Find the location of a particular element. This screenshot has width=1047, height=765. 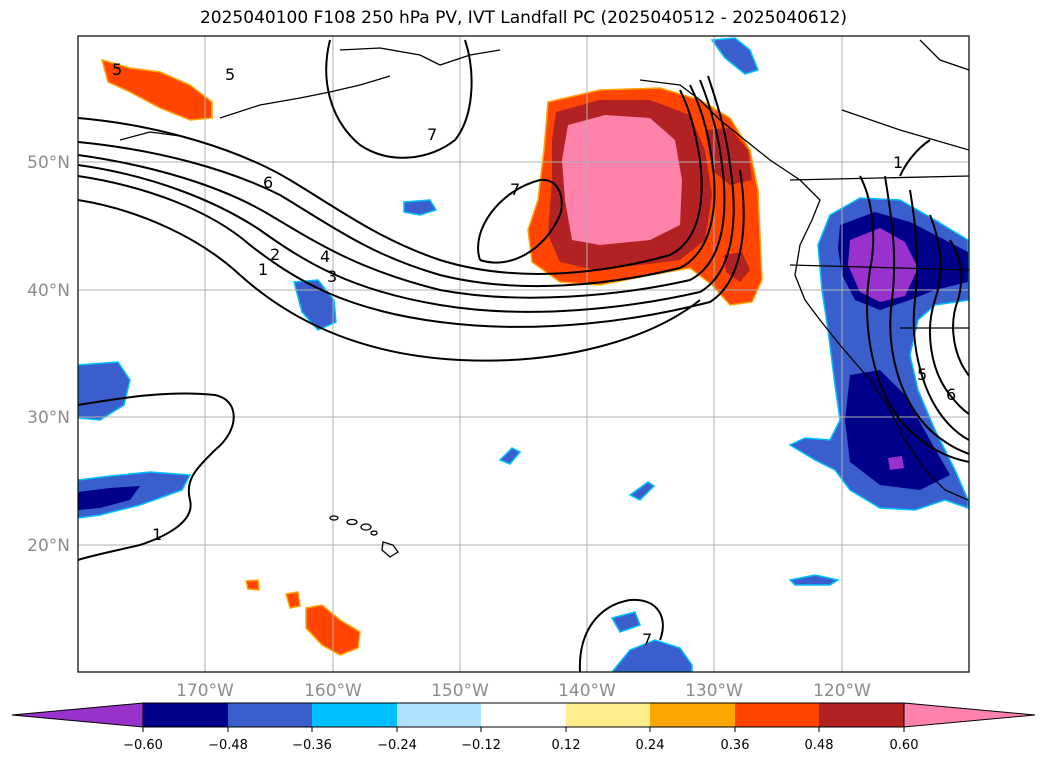

lon-label: 170°W is located at coordinates (205, 691).